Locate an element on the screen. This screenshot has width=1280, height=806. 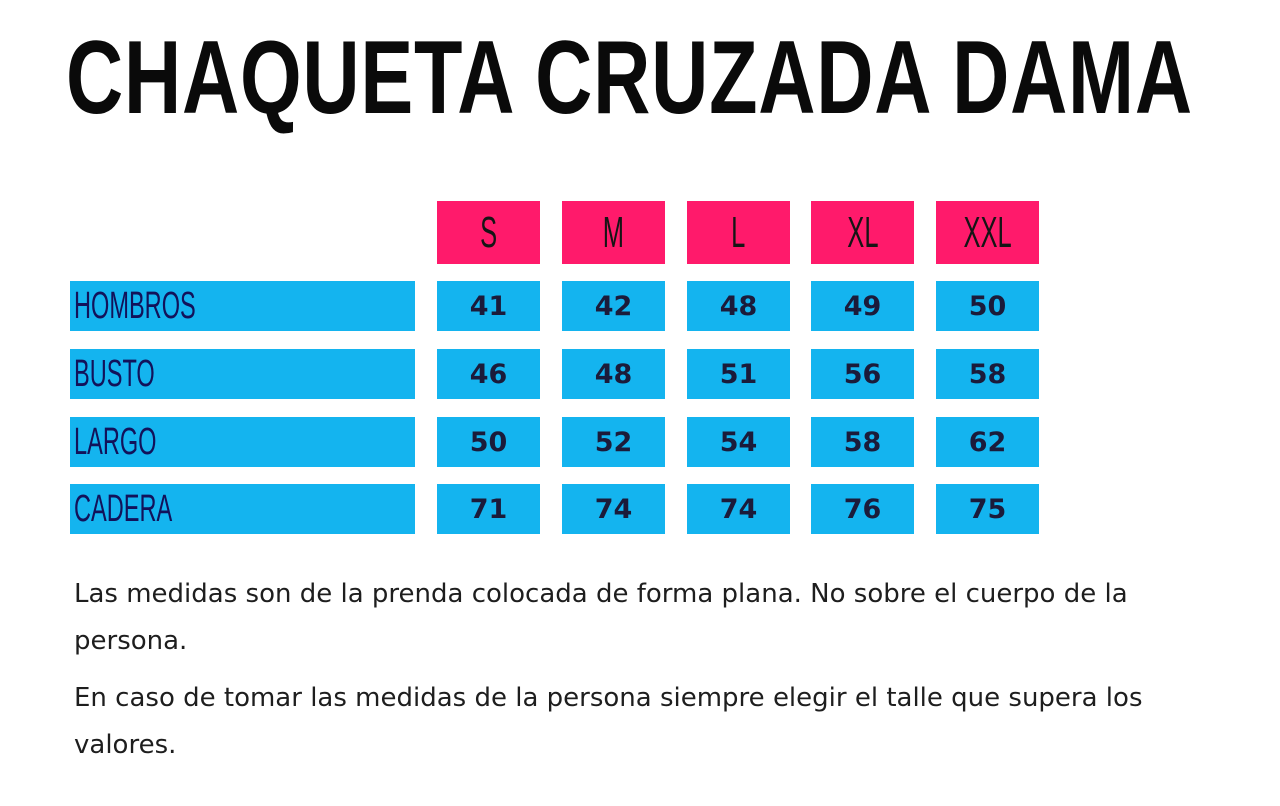
table-cell: 62 is located at coordinates (987, 442).